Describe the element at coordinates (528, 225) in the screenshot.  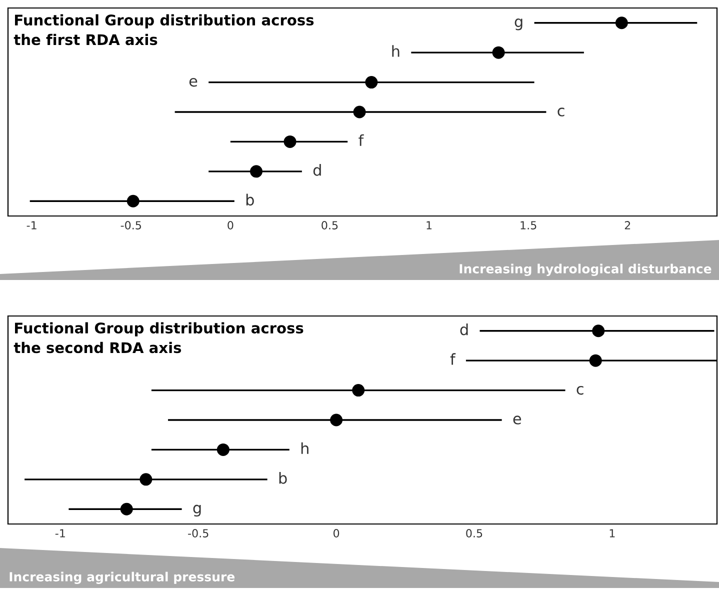
I see `x-tick-label: 1.5` at that location.